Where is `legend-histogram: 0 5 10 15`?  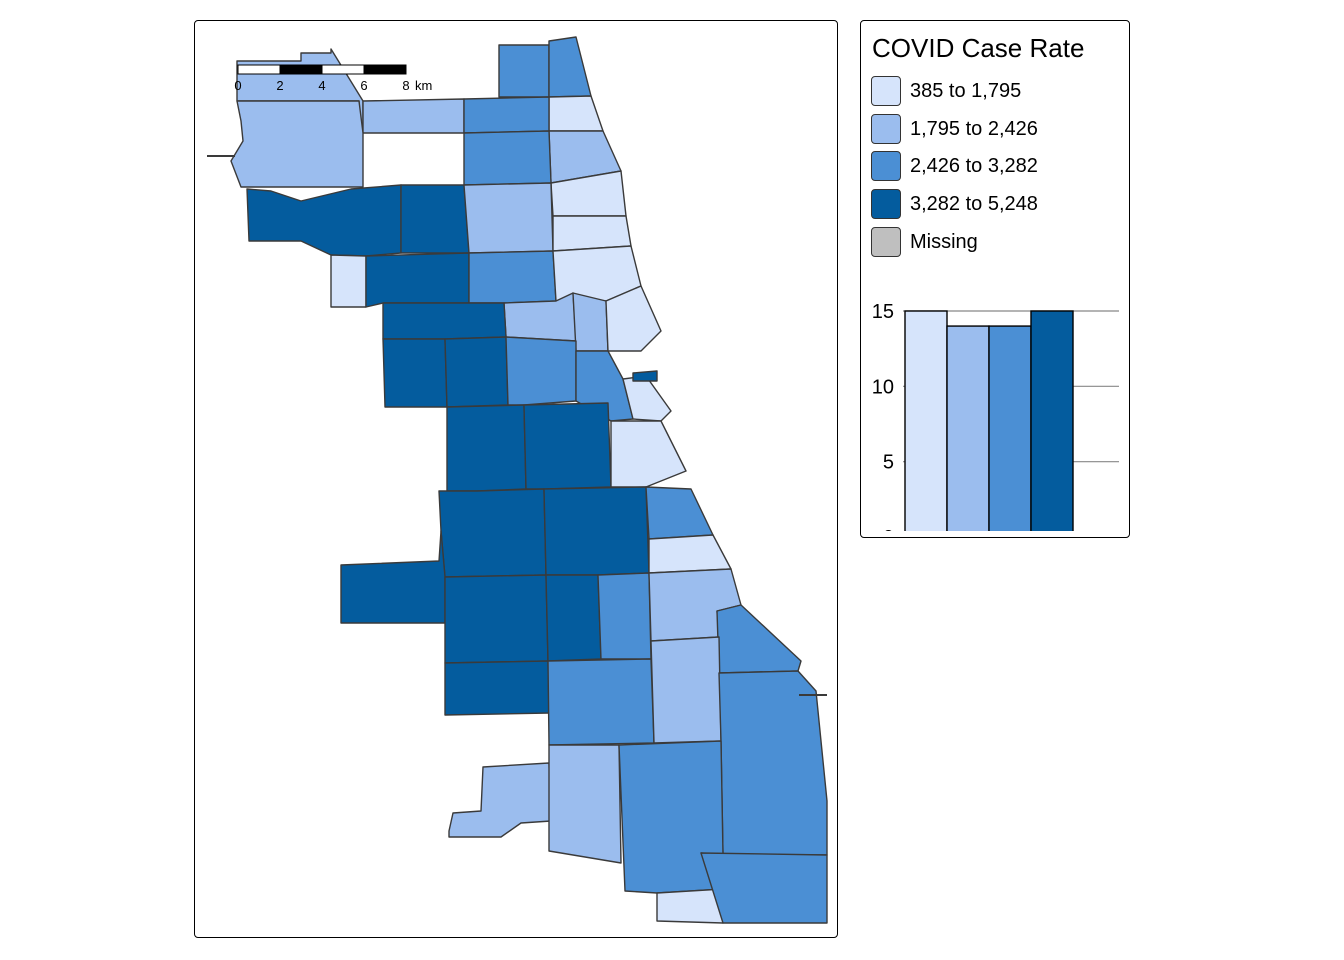 legend-histogram: 0 5 10 15 is located at coordinates (995, 416).